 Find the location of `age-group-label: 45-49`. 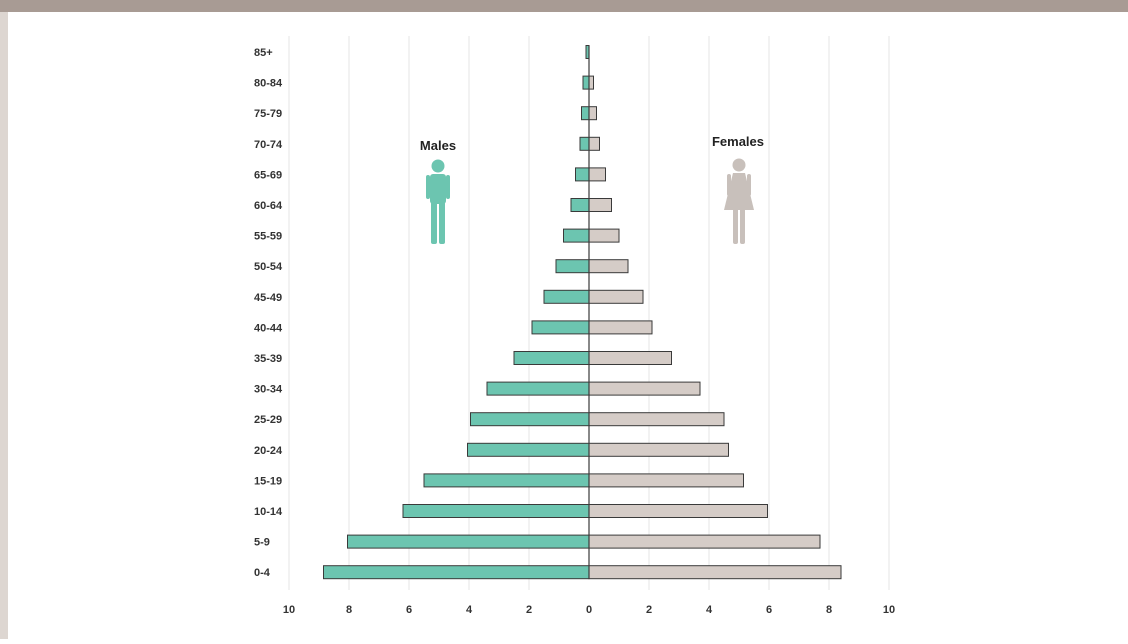

age-group-label: 45-49 is located at coordinates (268, 298).